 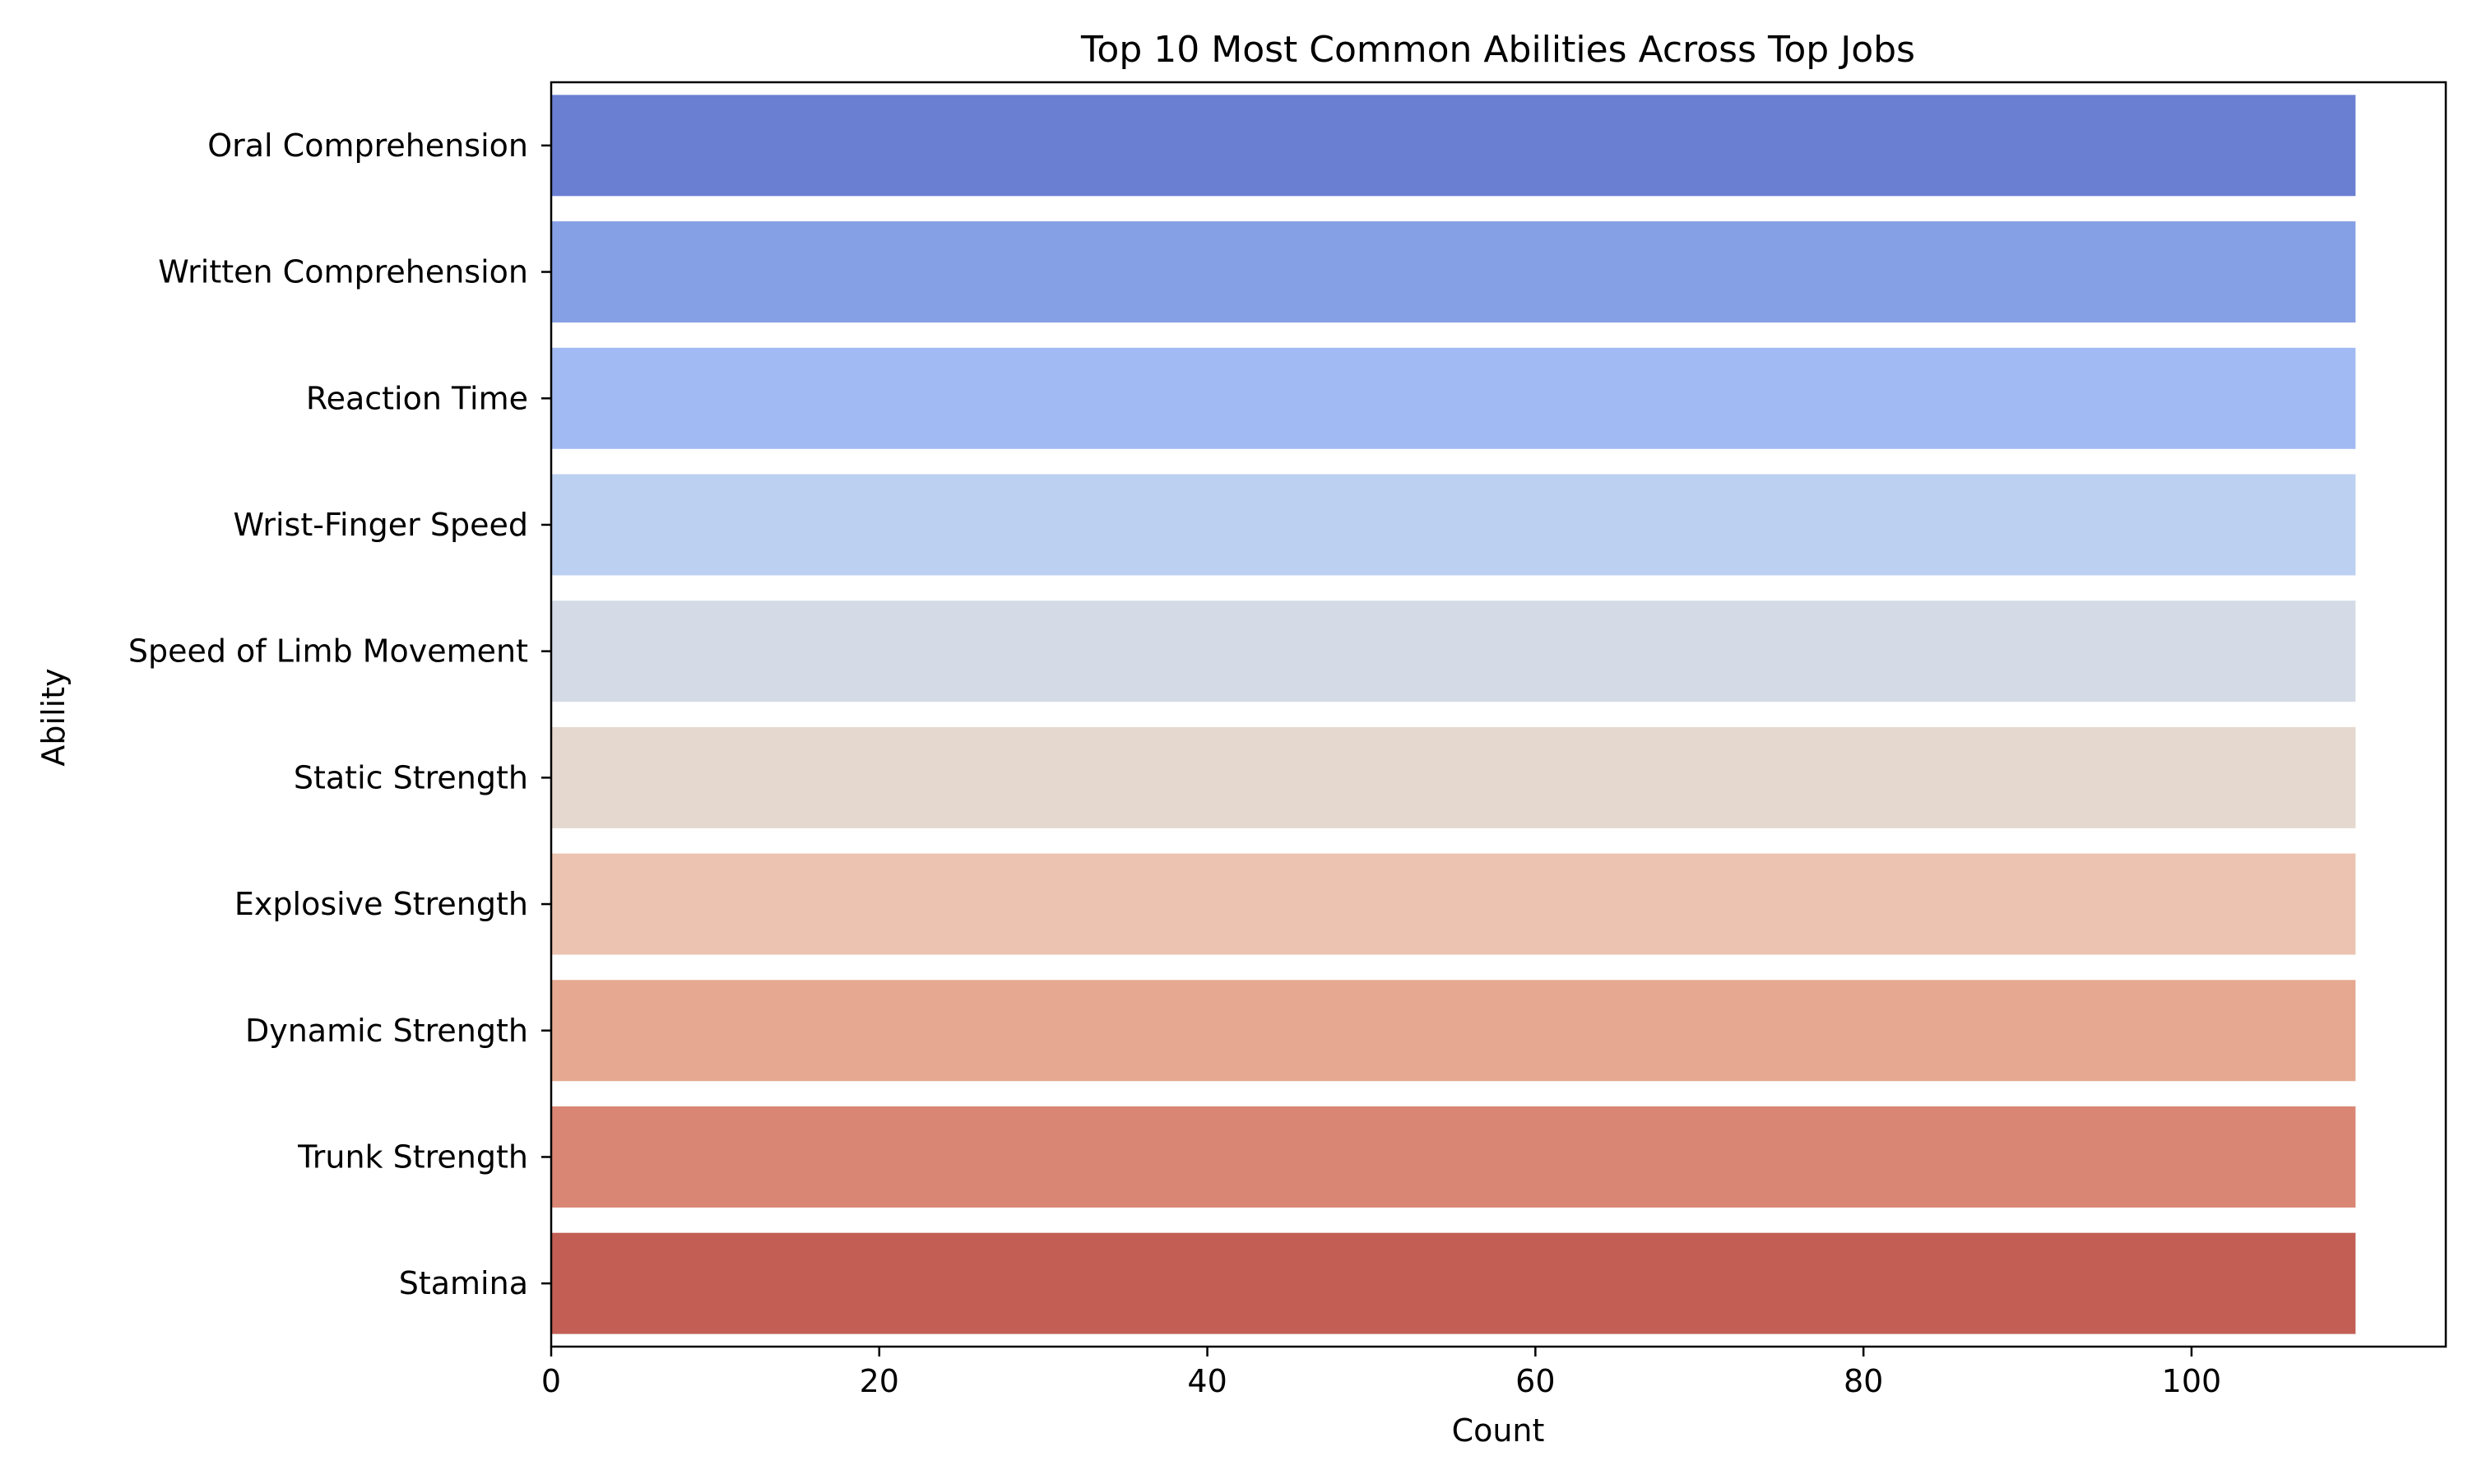 What do you see at coordinates (53, 717) in the screenshot?
I see `y-axis-label: Ability` at bounding box center [53, 717].